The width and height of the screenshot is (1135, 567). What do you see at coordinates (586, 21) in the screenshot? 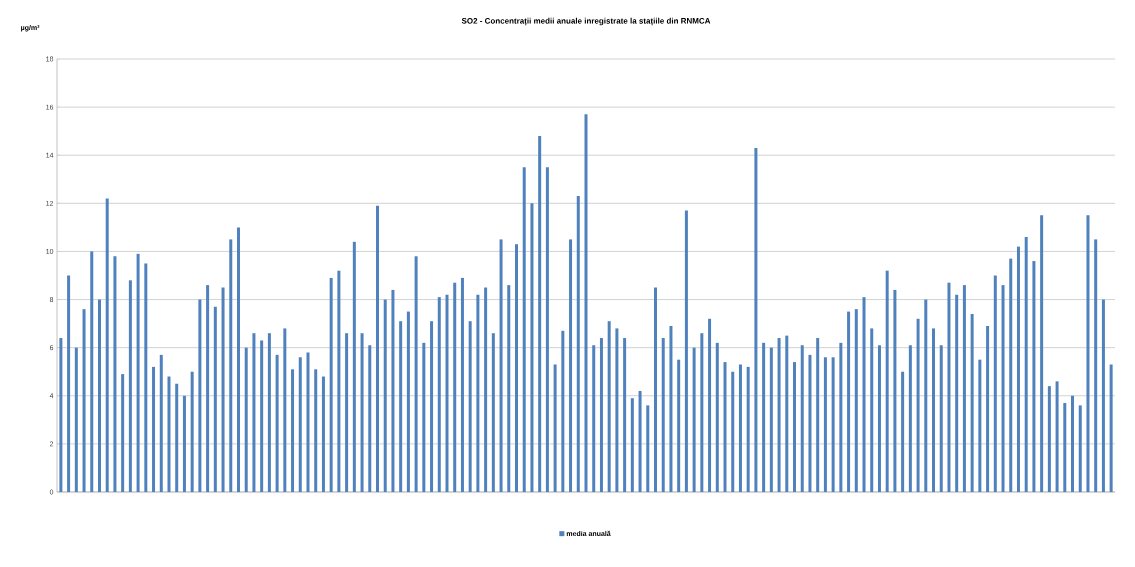
I see `chart-title: SO2 - Concentrații medii anuale inregistrate la stațiile din RNMCA` at bounding box center [586, 21].